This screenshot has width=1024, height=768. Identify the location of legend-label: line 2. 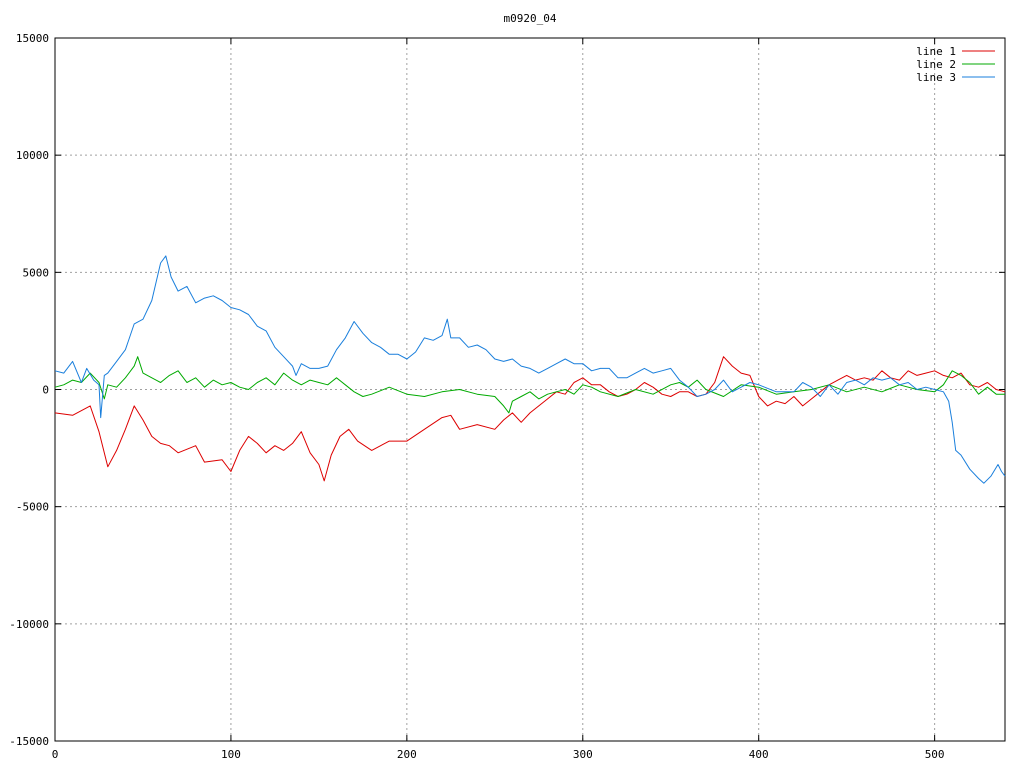
(936, 64).